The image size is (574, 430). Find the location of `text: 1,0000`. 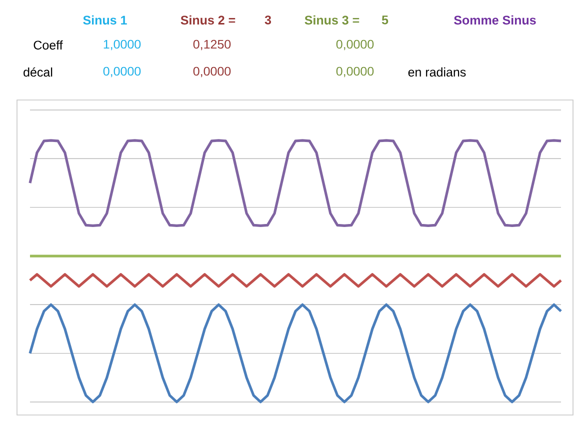

text: 1,0000 is located at coordinates (122, 45).